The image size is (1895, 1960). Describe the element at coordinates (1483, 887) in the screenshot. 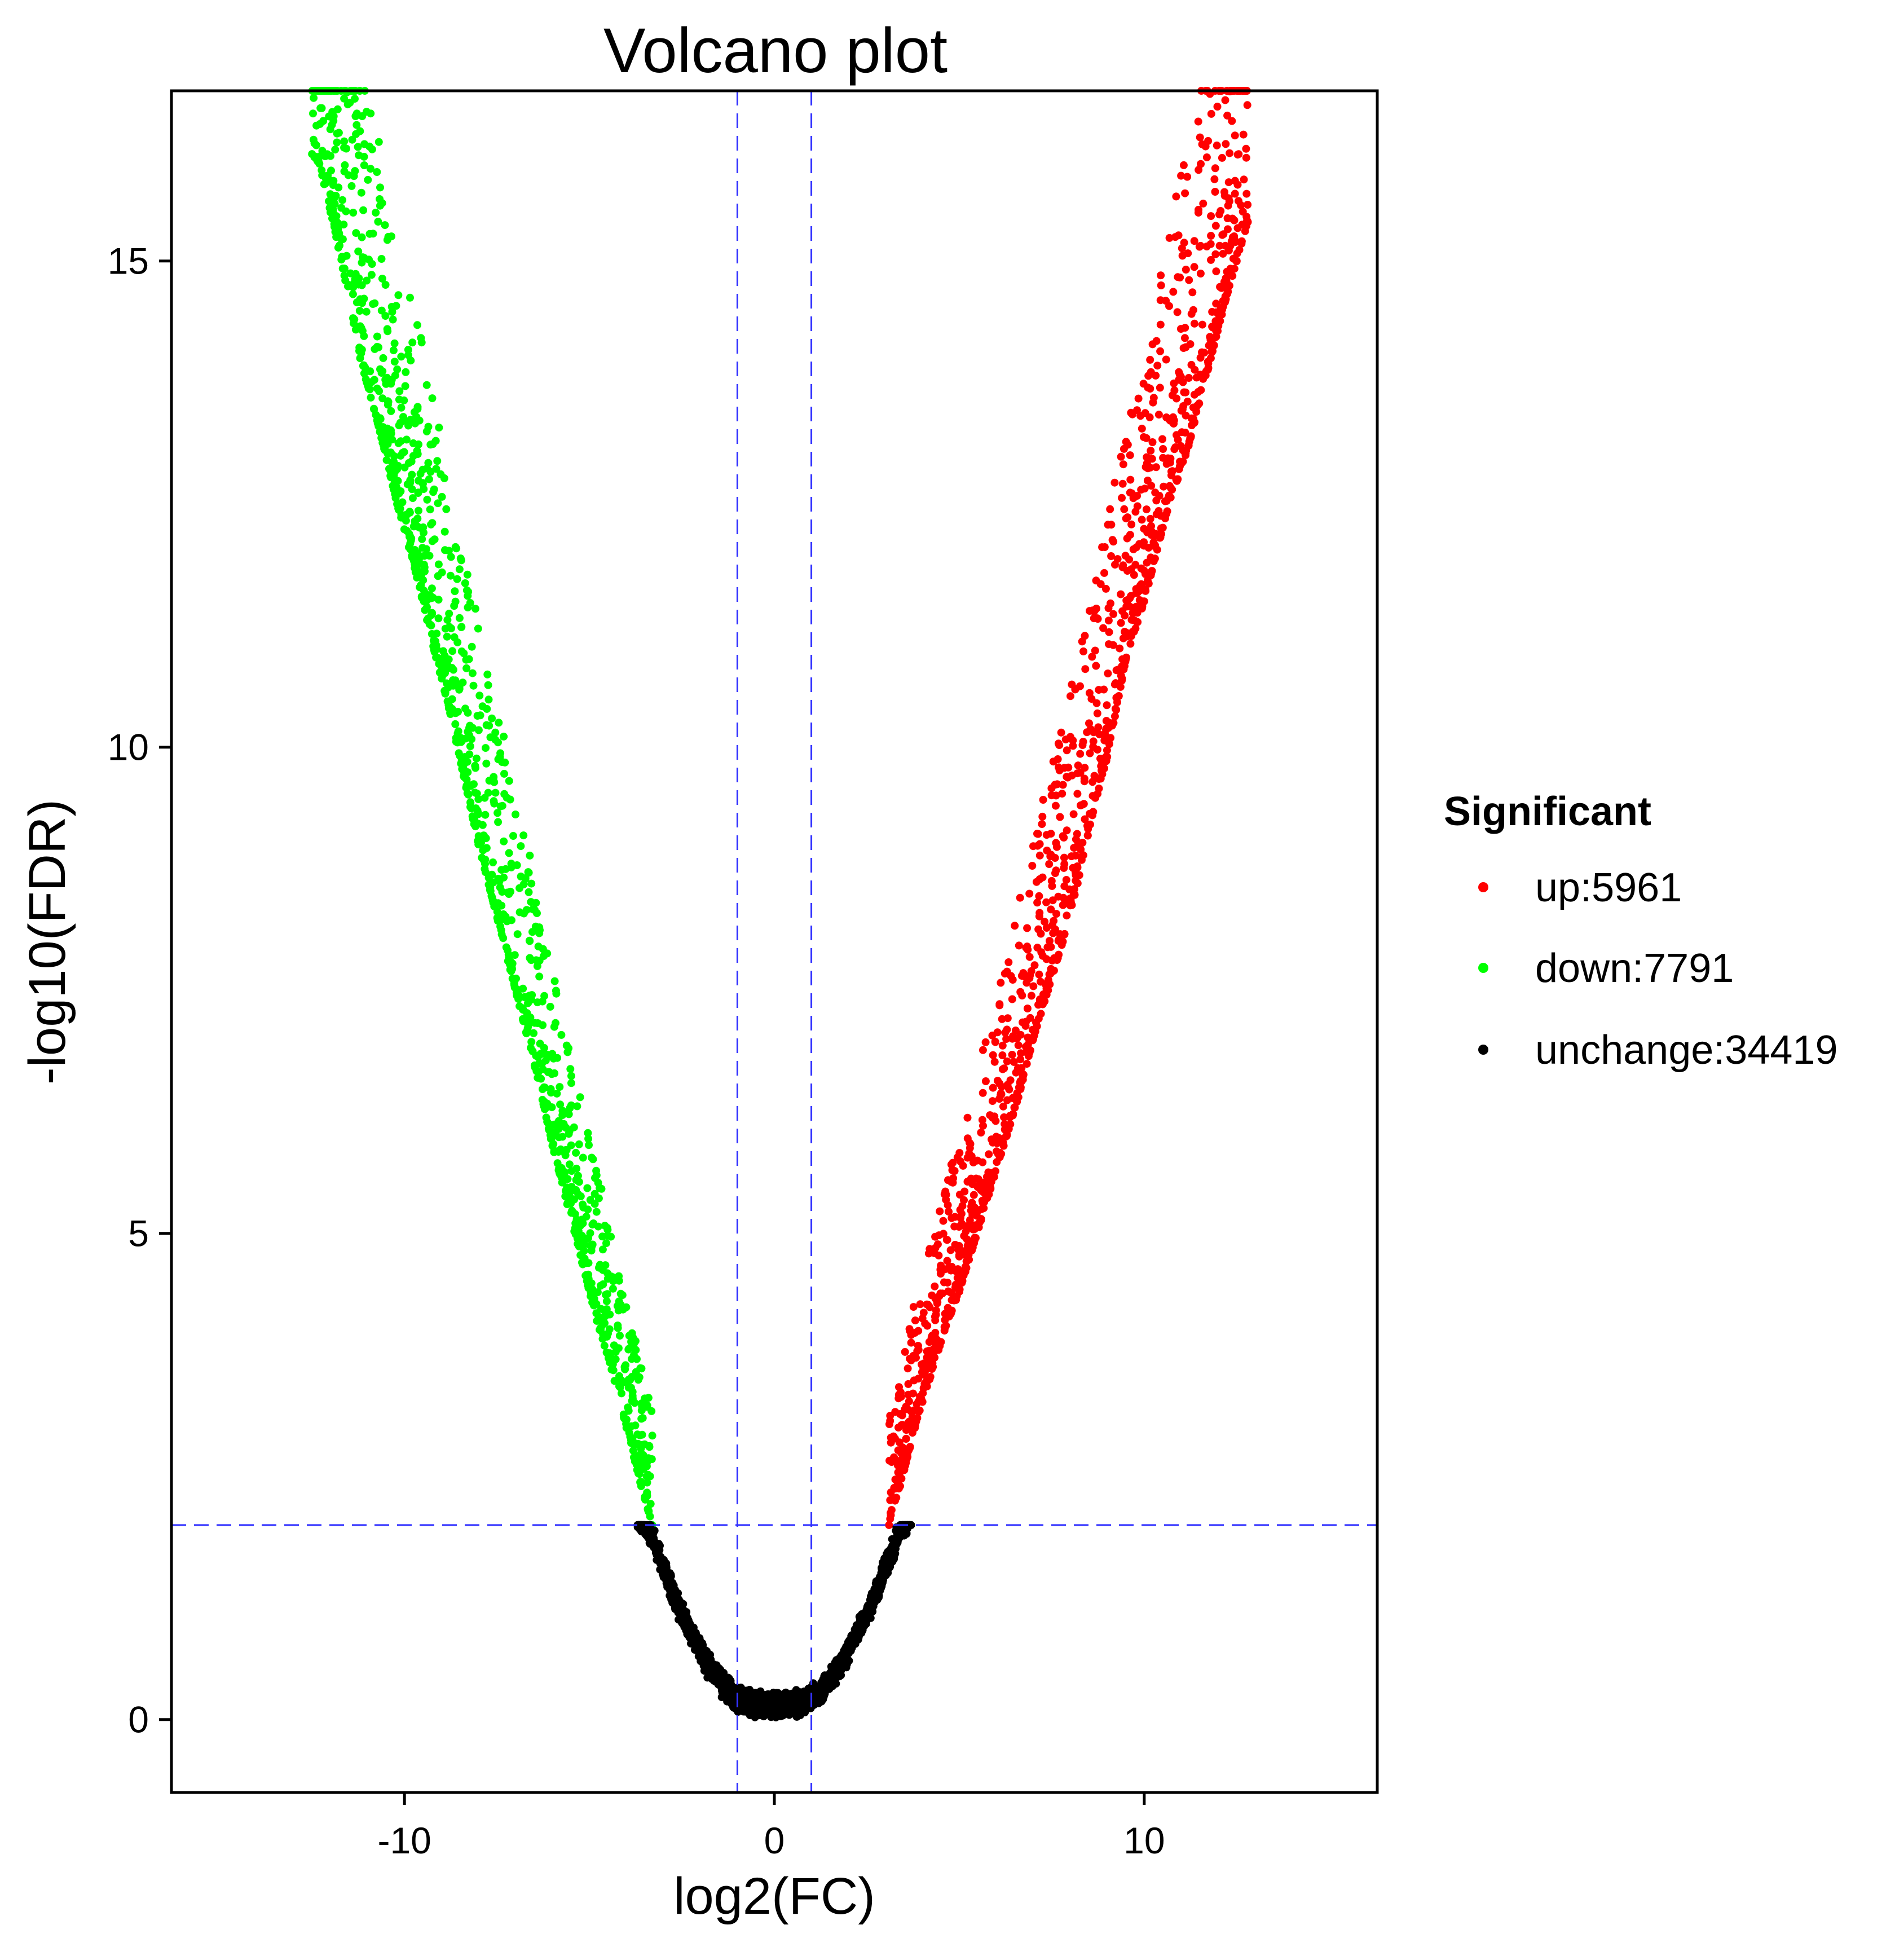

I see `legend-key-up` at that location.